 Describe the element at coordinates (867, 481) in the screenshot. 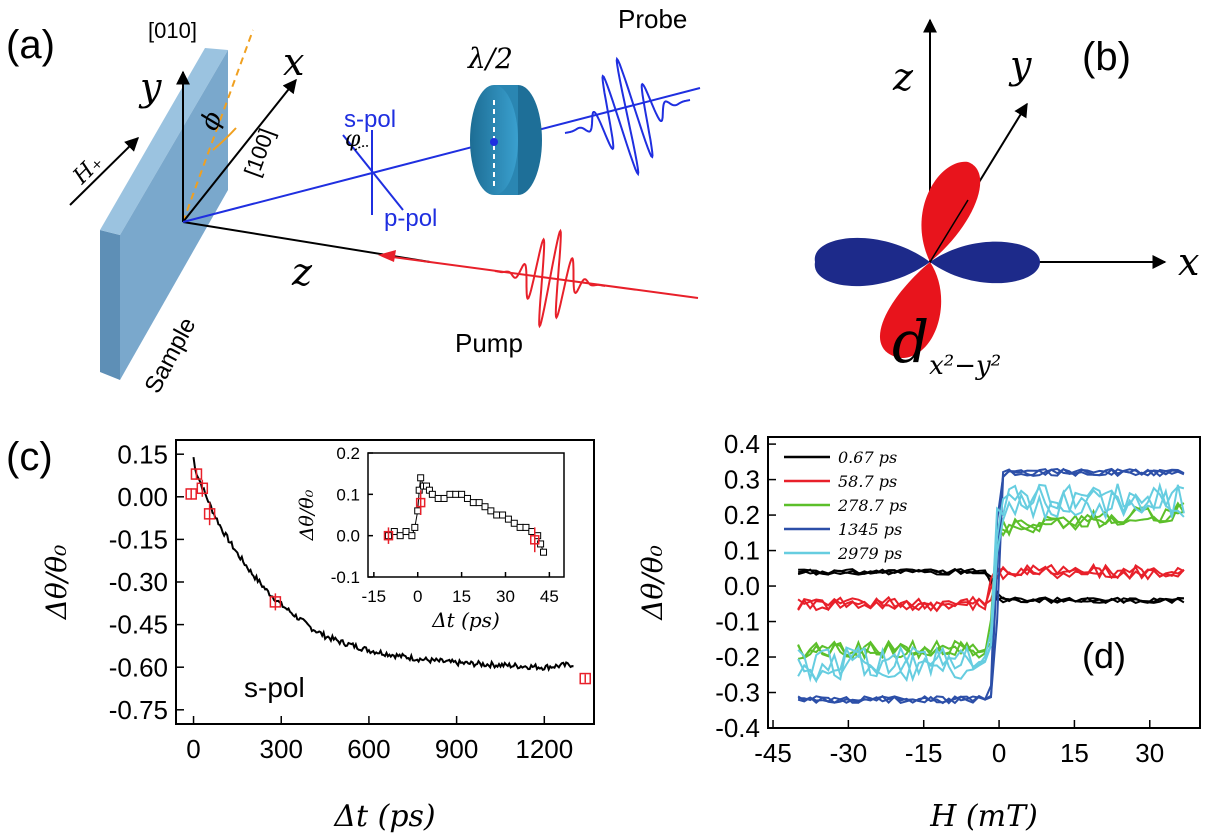

I see `legend-label: 58.7 ps` at that location.